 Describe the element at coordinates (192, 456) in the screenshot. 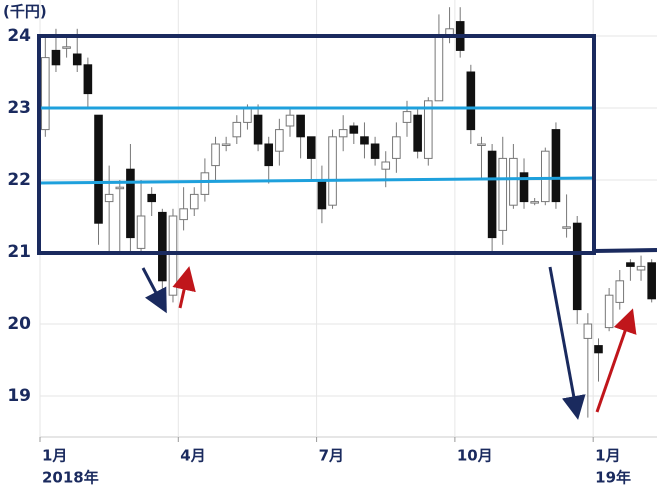

I see `x-tick-label: 4月` at that location.